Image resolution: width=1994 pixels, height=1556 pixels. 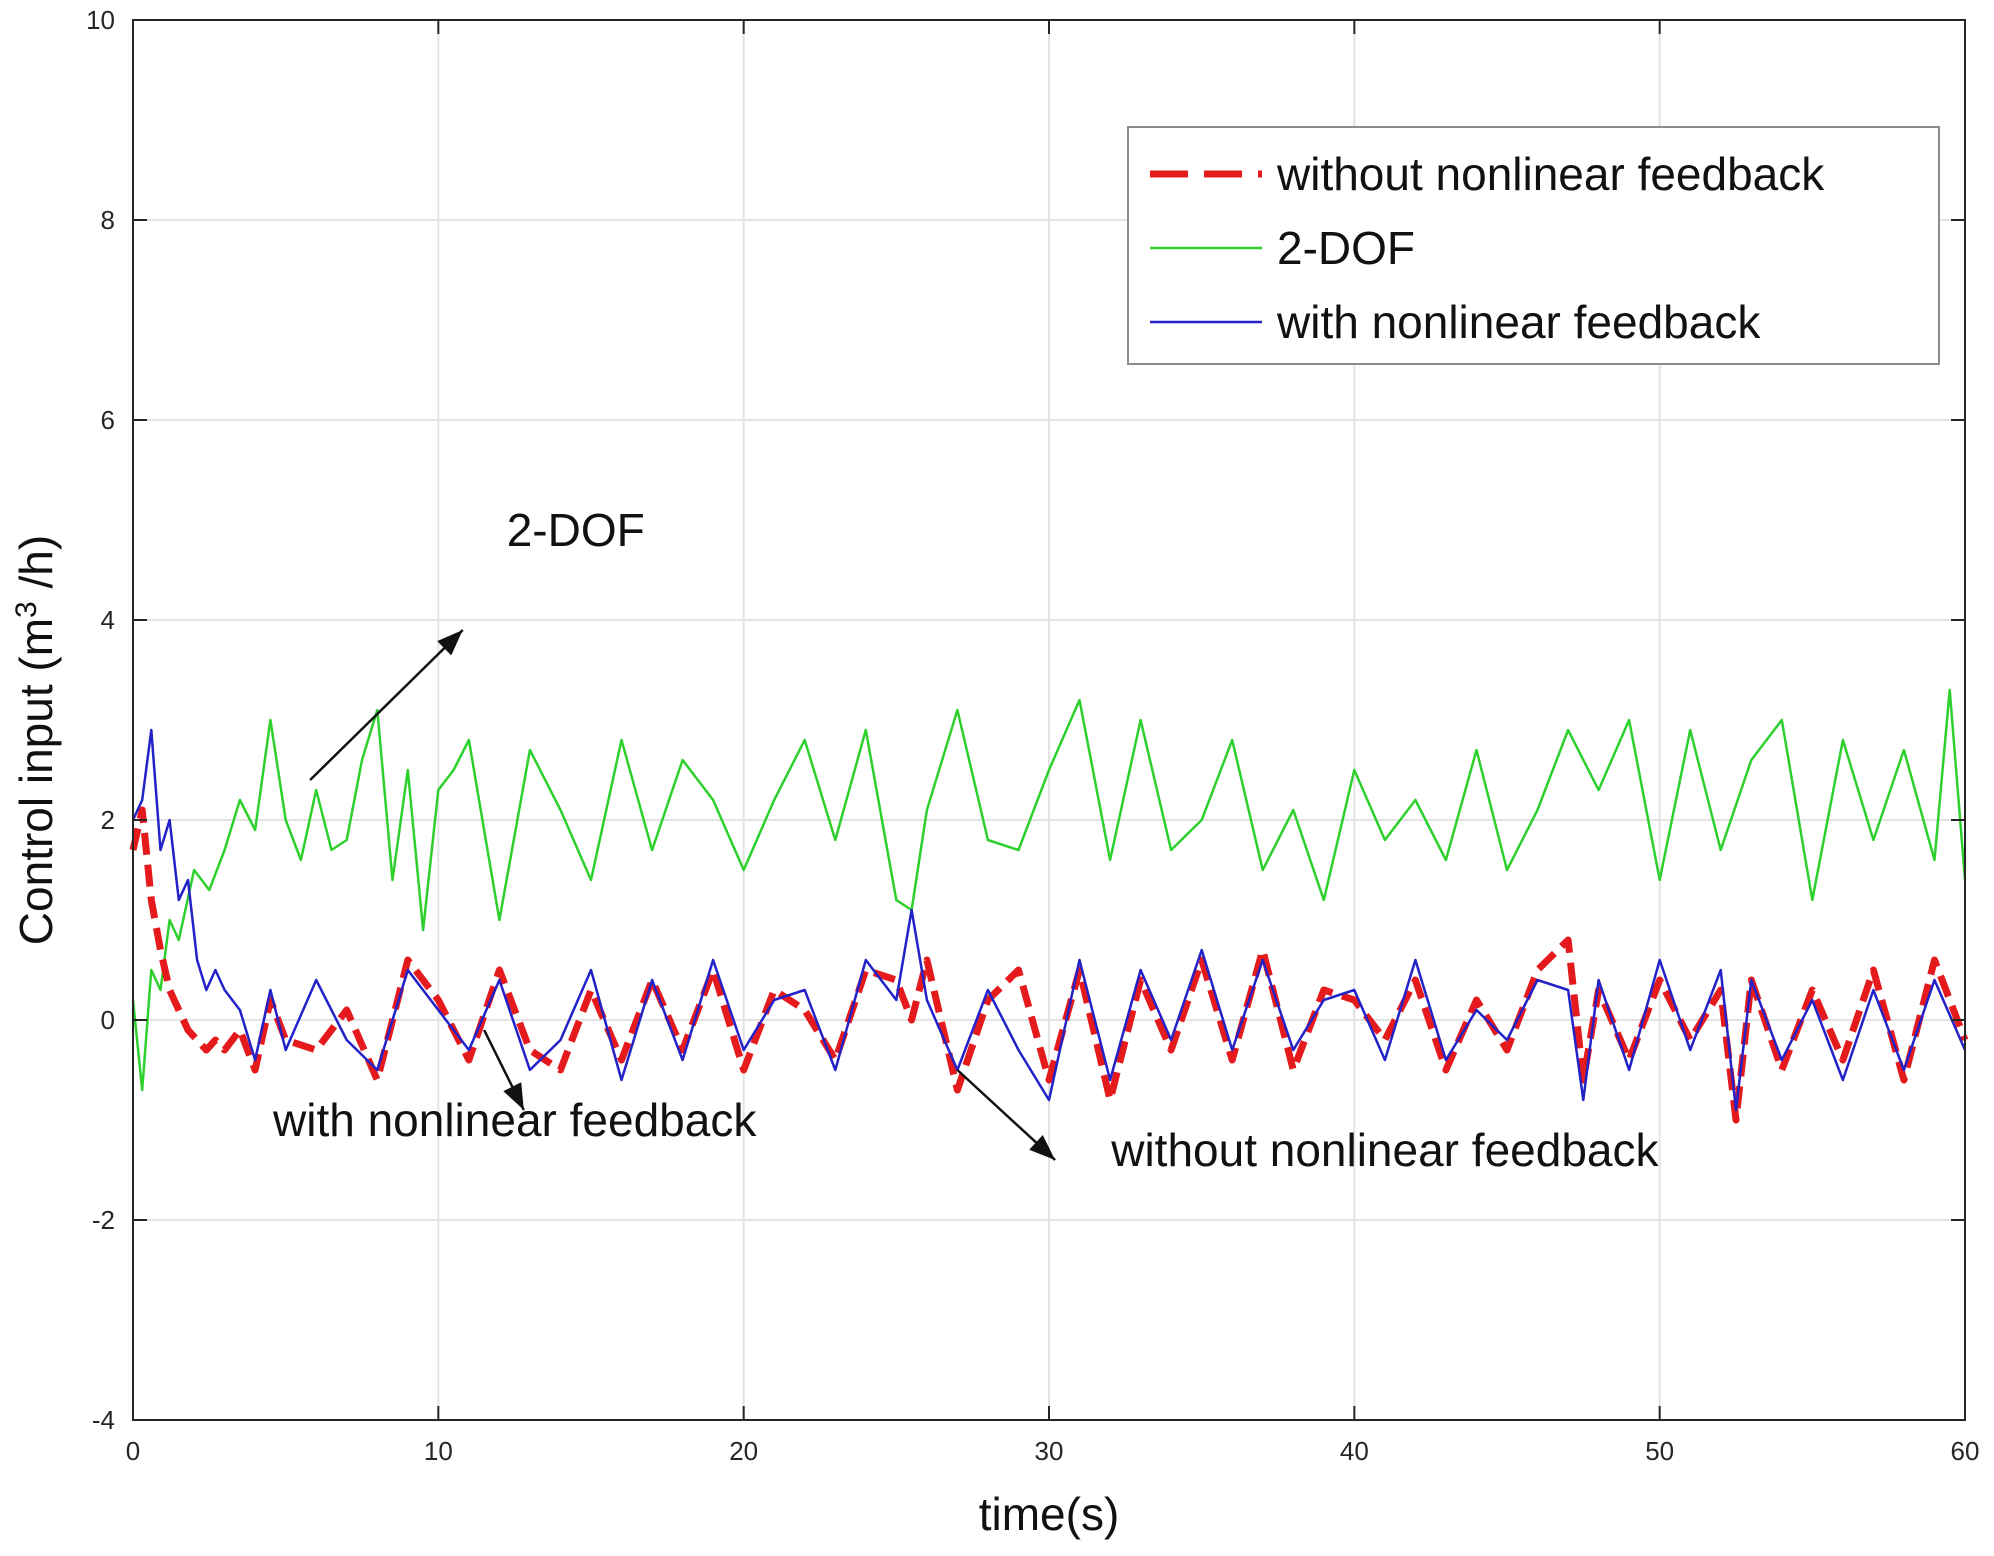 I want to click on y-axis-label: Control input (m3 /h), so click(x=36, y=740).